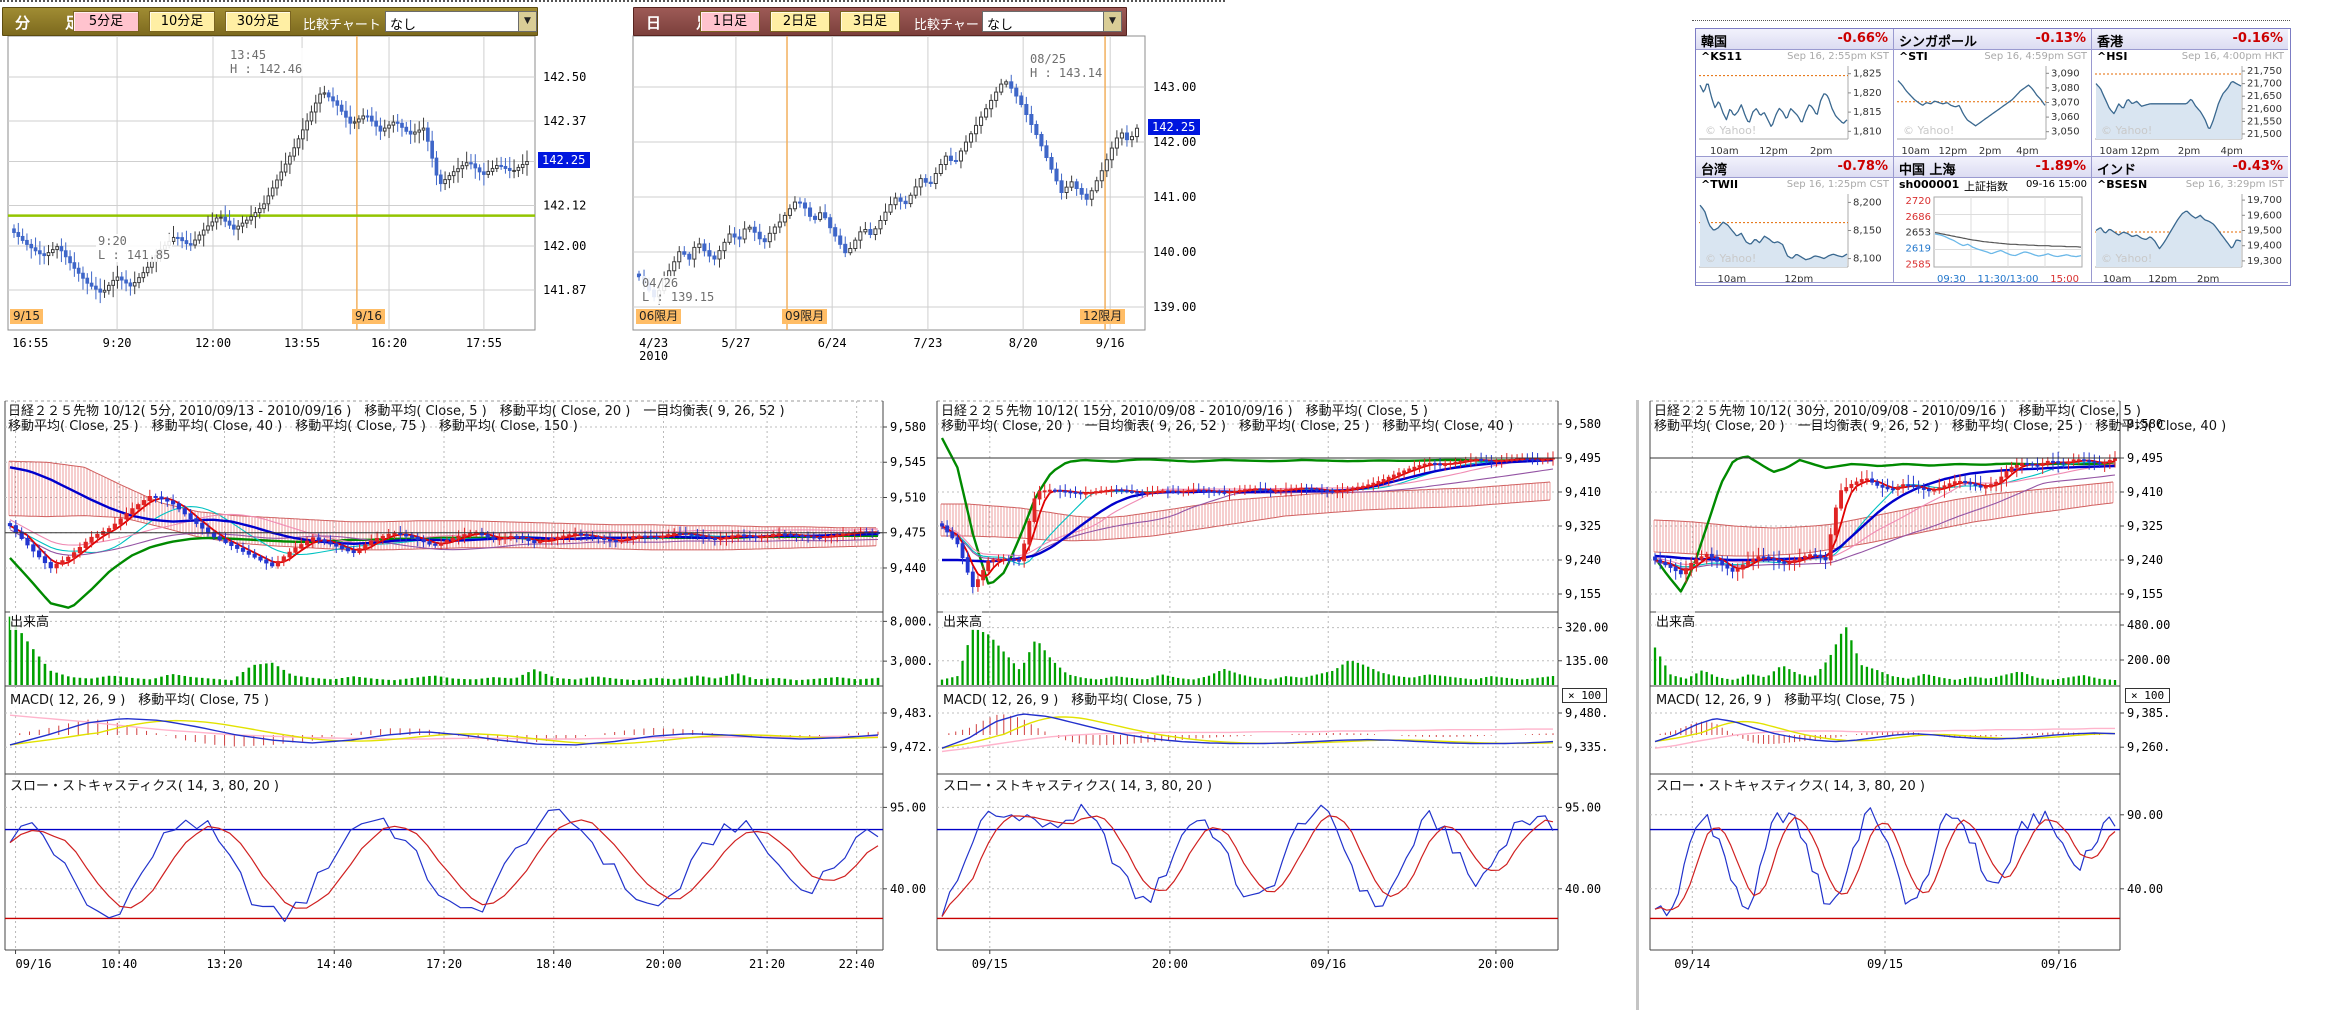  I want to click on svg-text: 8,150, so click(1867, 231).